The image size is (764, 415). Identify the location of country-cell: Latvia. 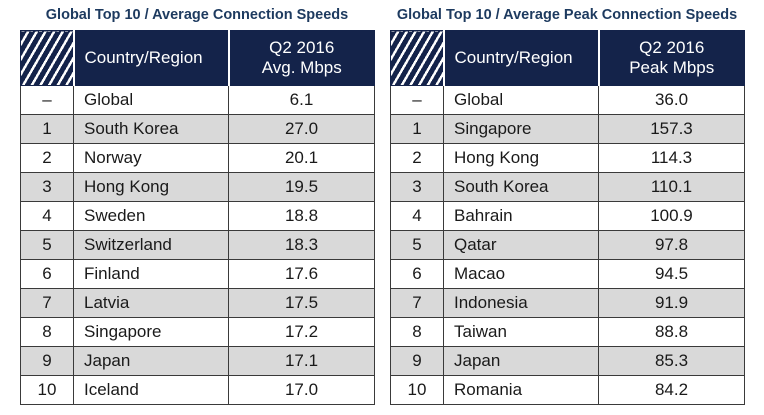
(151, 303).